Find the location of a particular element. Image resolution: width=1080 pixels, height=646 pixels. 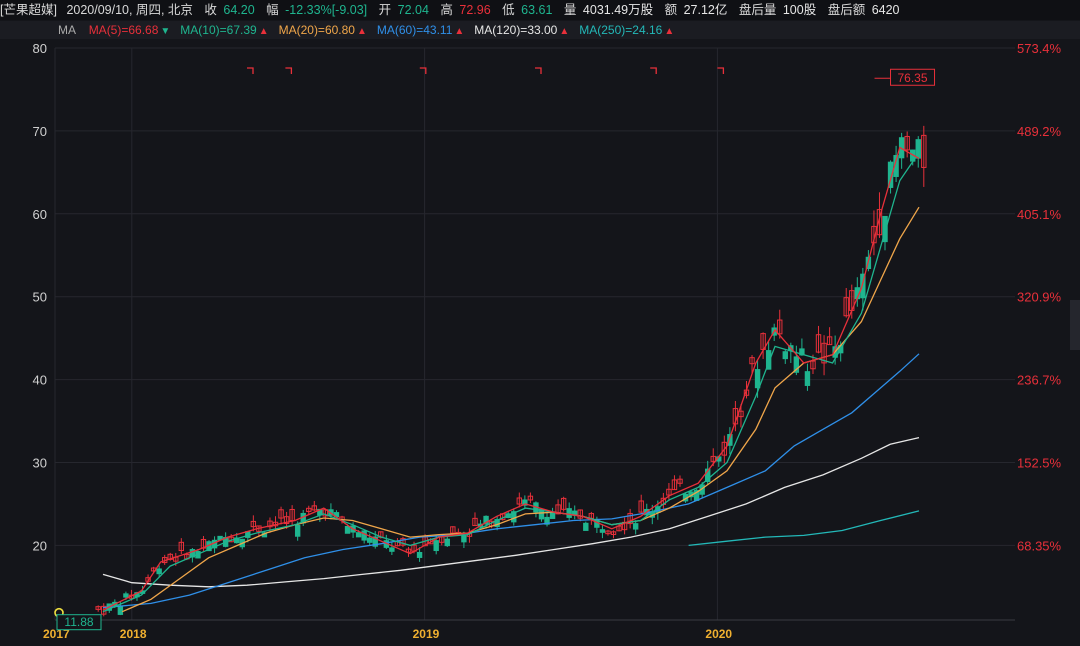

after-volume-label: 盘后量 is located at coordinates (757, 10).